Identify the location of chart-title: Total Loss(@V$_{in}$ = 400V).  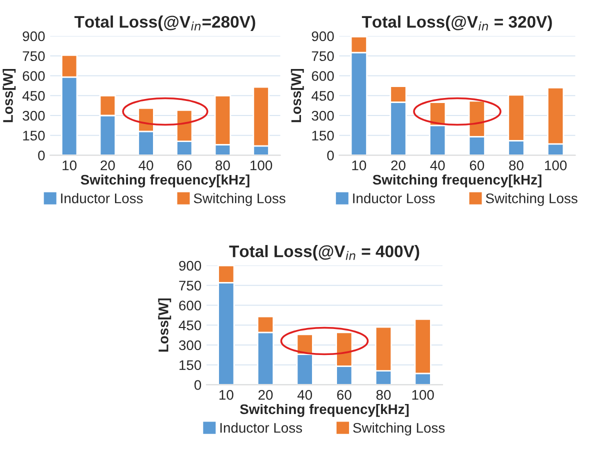
(324, 253).